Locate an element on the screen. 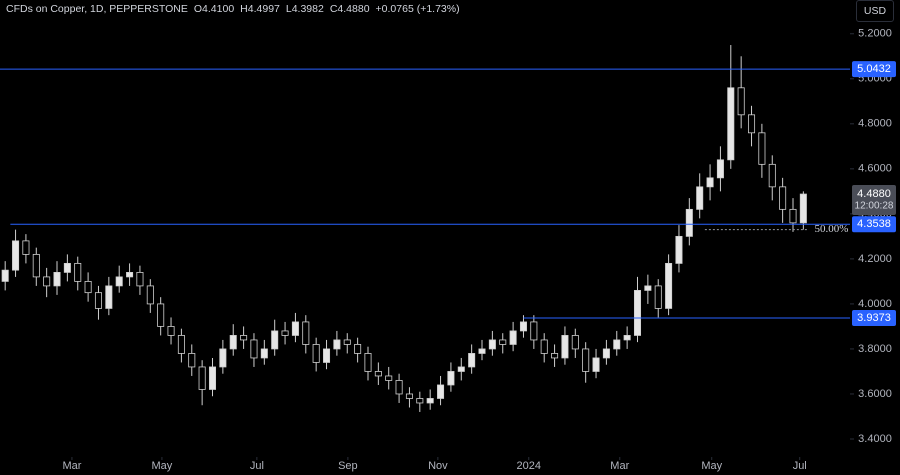  fib-label: 50.00% is located at coordinates (832, 229).